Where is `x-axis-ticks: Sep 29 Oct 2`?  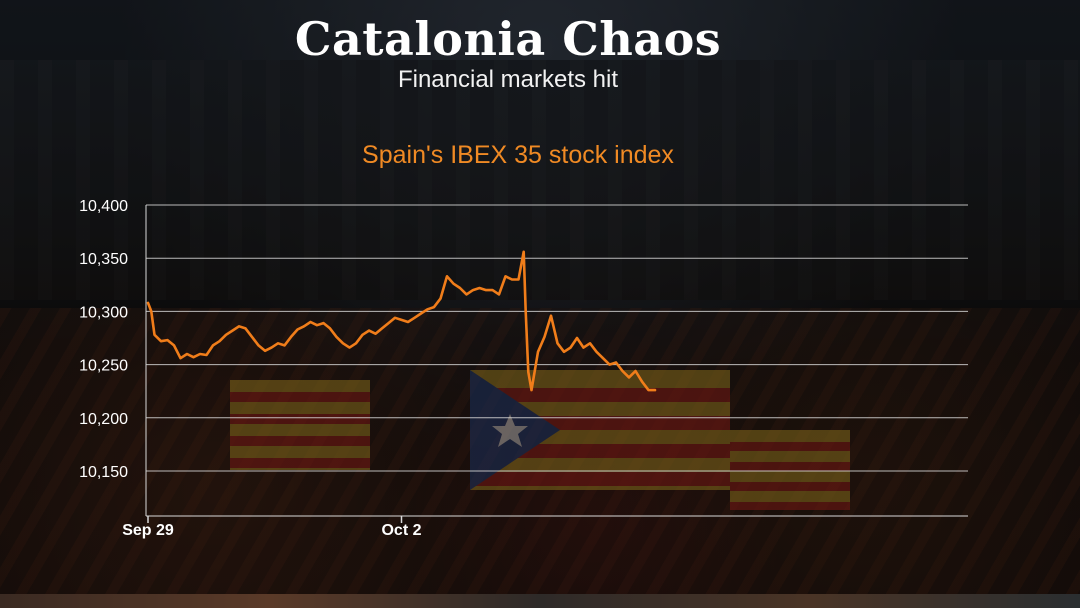 x-axis-ticks: Sep 29 Oct 2 is located at coordinates (272, 527).